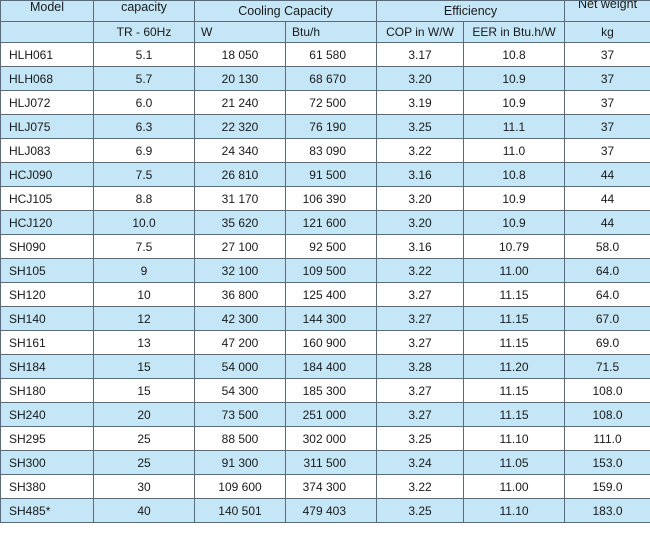  I want to click on cell-model: HCJ105, so click(47, 198).